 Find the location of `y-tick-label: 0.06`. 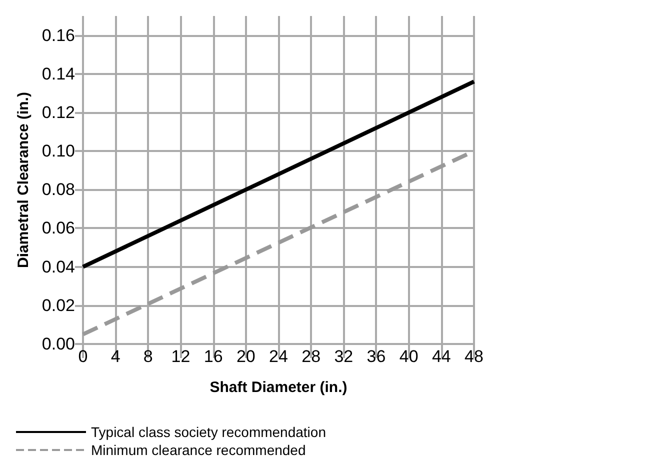

y-tick-label: 0.06 is located at coordinates (58, 228).